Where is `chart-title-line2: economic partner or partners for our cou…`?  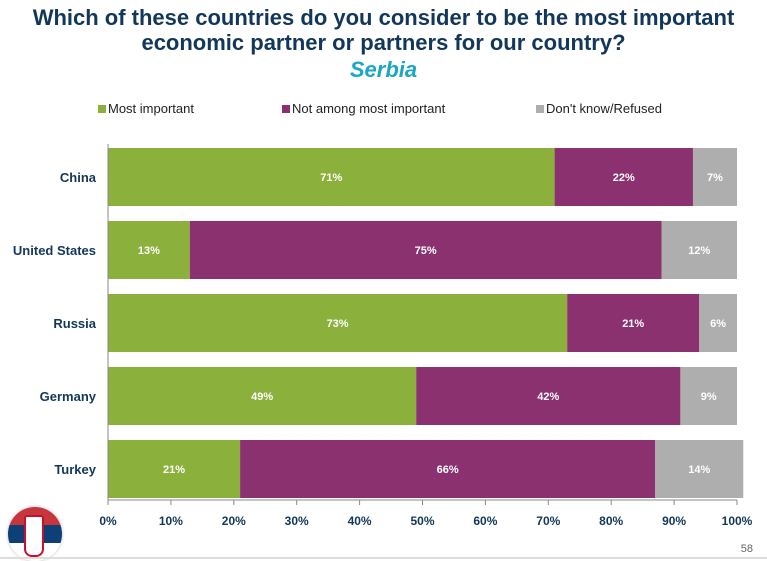 chart-title-line2: economic partner or partners for our cou… is located at coordinates (383, 42).